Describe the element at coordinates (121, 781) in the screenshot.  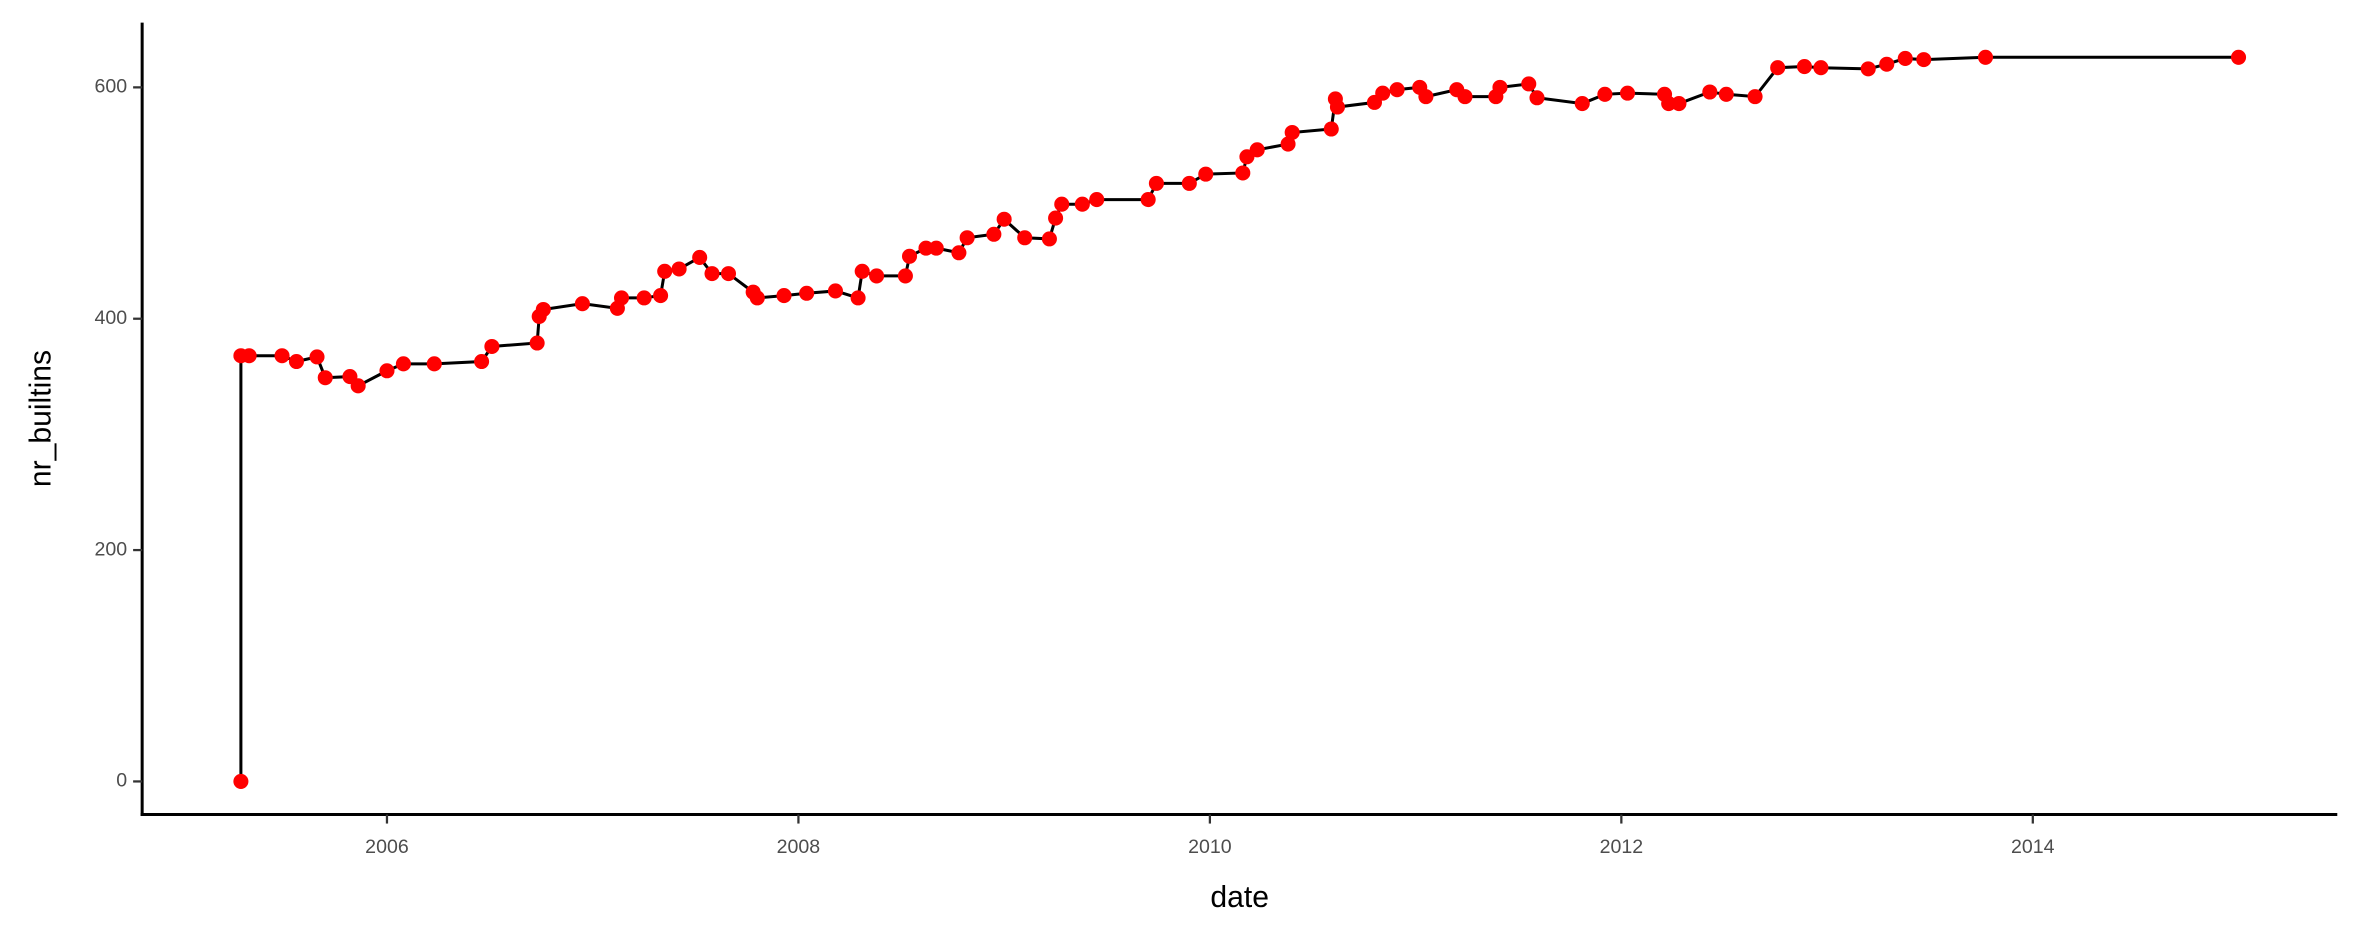
I see `y-tick-label: 0` at that location.